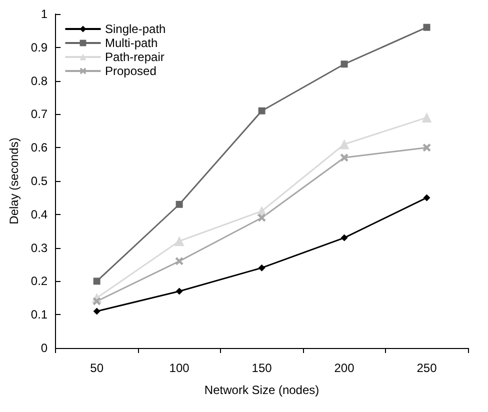 The width and height of the screenshot is (488, 412). Describe the element at coordinates (262, 390) in the screenshot. I see `x-axis-title: Network Size (nodes)` at that location.